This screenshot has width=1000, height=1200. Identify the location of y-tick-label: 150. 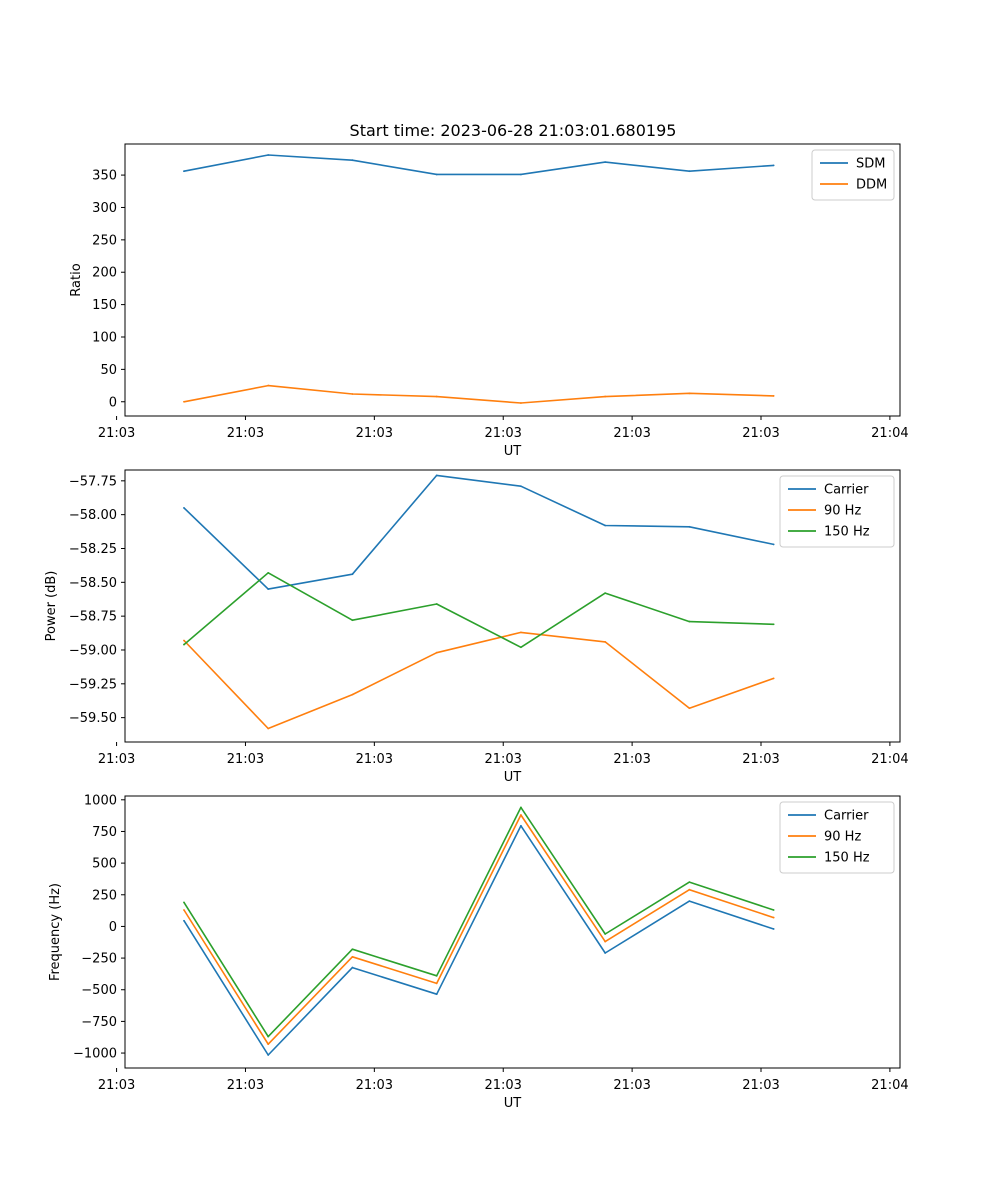
(104, 305).